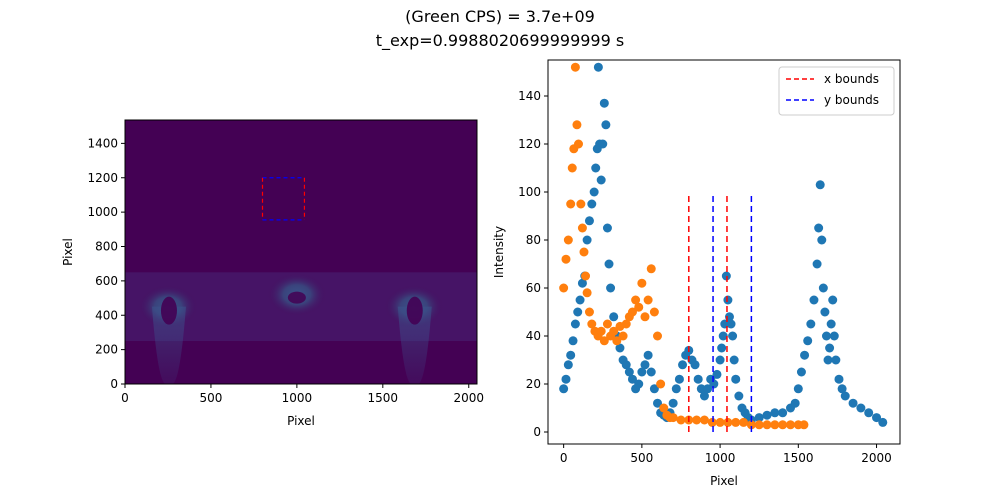  What do you see at coordinates (529, 96) in the screenshot?
I see `scatter-y-tick-label: 140` at bounding box center [529, 96].